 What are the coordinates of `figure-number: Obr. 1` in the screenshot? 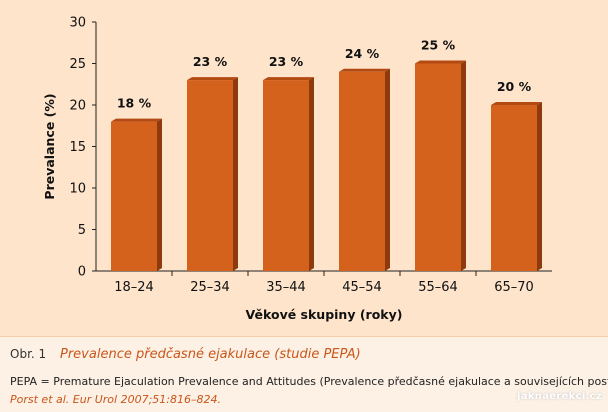 It's located at (28, 354).